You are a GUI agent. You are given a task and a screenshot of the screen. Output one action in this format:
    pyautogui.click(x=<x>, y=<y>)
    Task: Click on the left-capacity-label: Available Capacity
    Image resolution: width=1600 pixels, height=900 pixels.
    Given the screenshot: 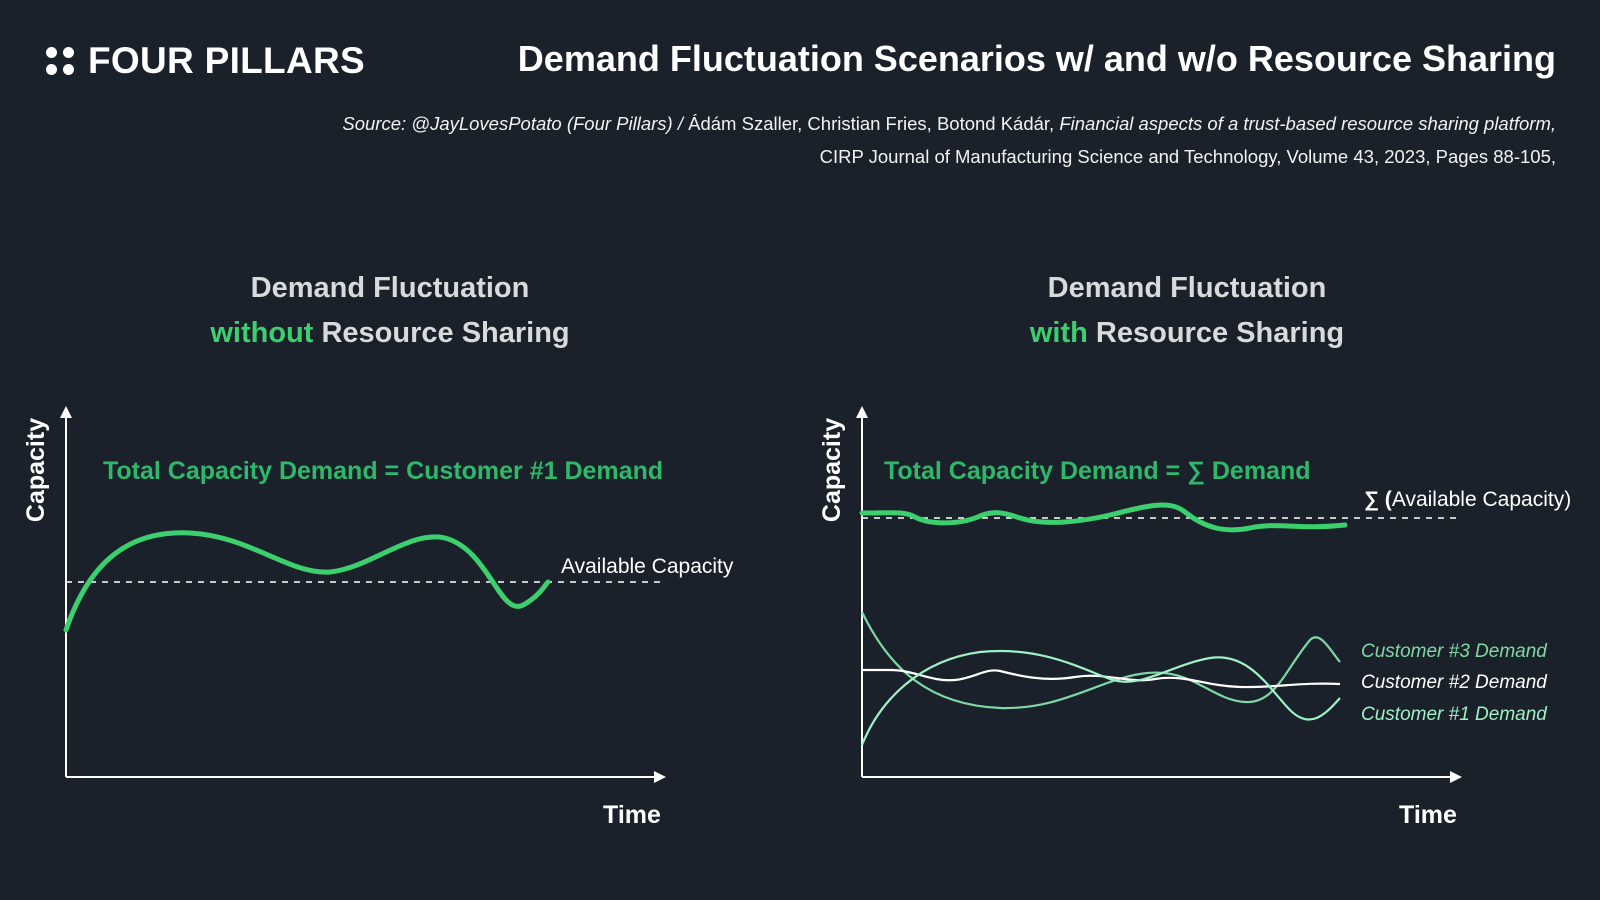 What is the action you would take?
    pyautogui.click(x=647, y=566)
    